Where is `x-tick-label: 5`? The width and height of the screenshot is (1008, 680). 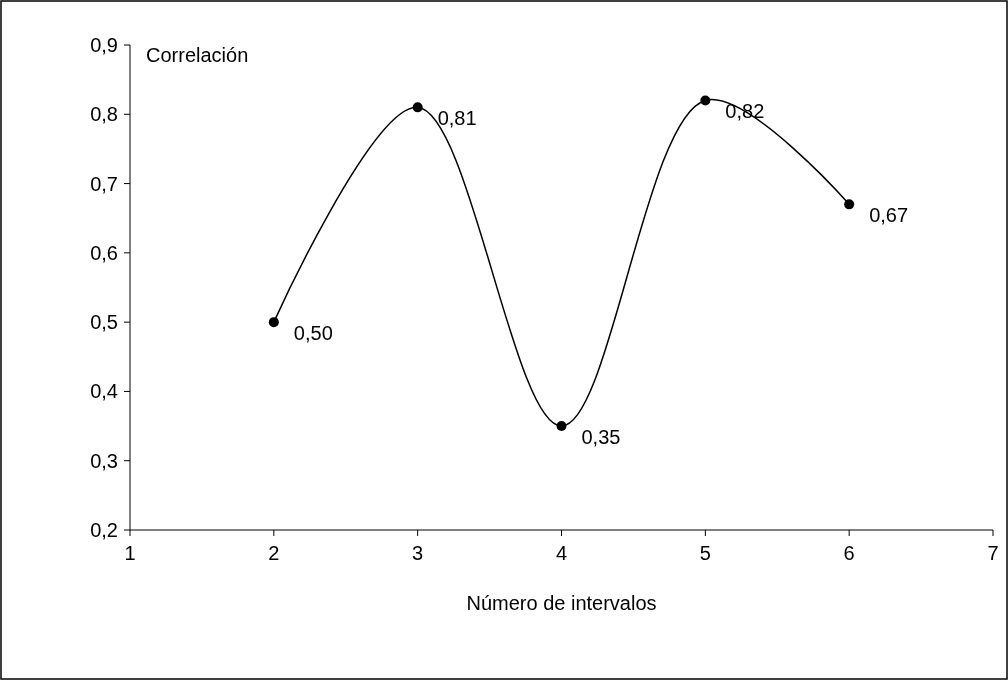
x-tick-label: 5 is located at coordinates (705, 553).